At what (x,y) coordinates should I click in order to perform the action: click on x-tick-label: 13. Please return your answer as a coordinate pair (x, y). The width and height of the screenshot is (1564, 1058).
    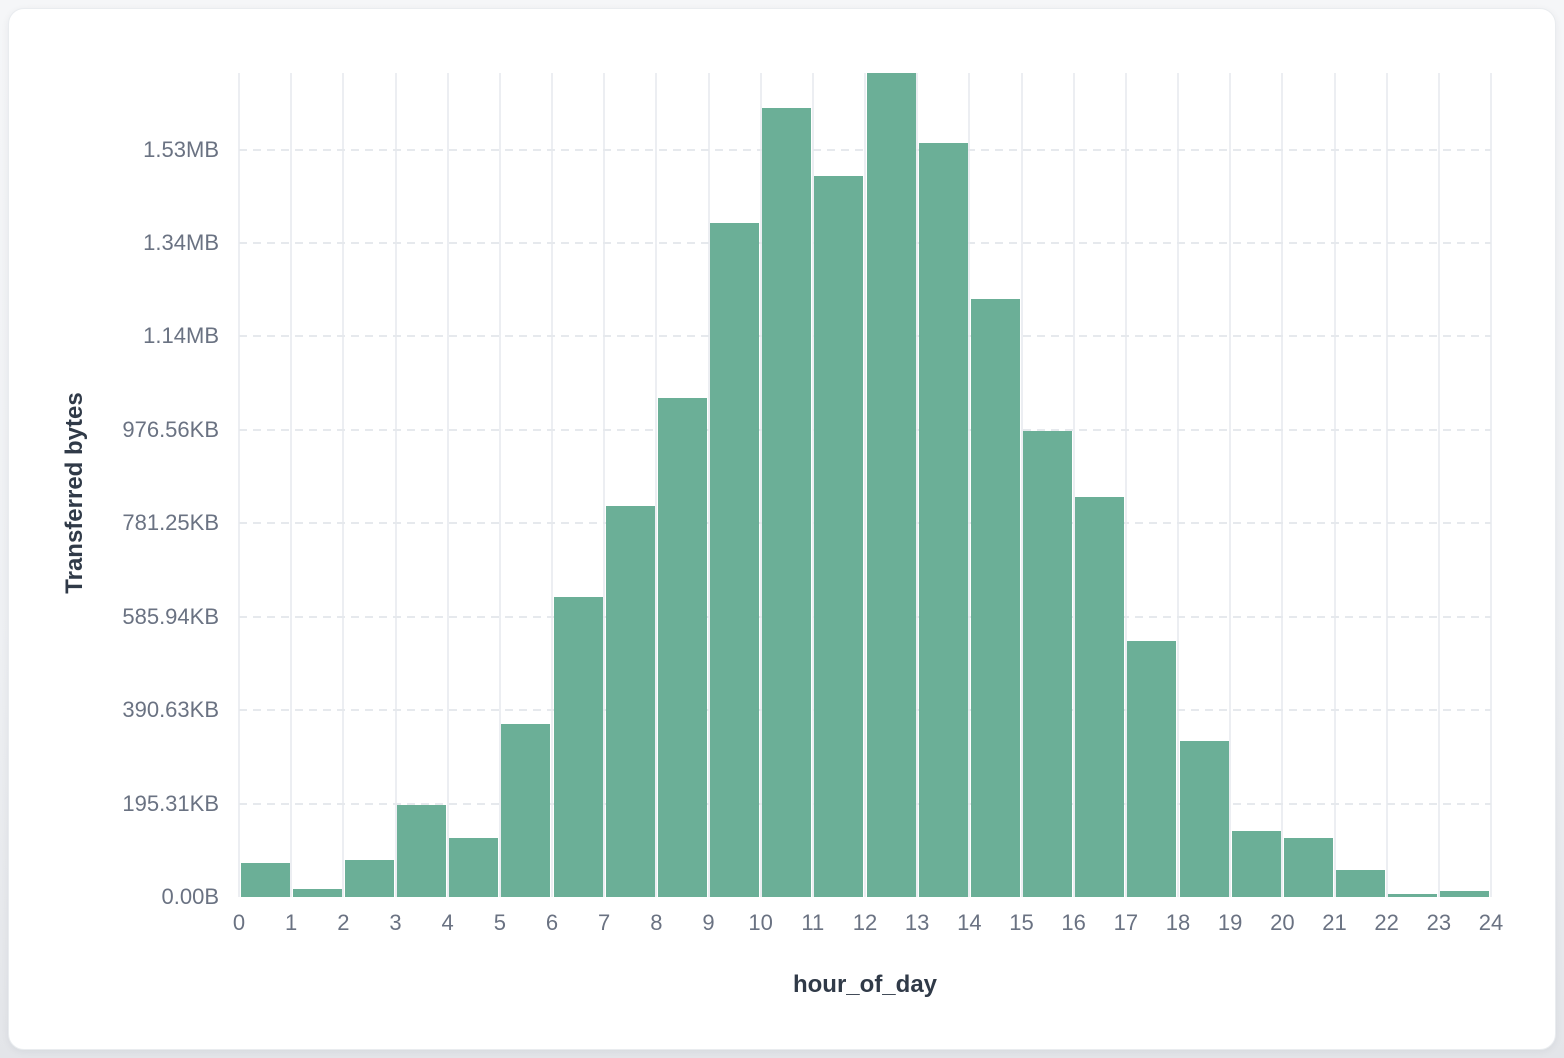
    Looking at the image, I should click on (917, 922).